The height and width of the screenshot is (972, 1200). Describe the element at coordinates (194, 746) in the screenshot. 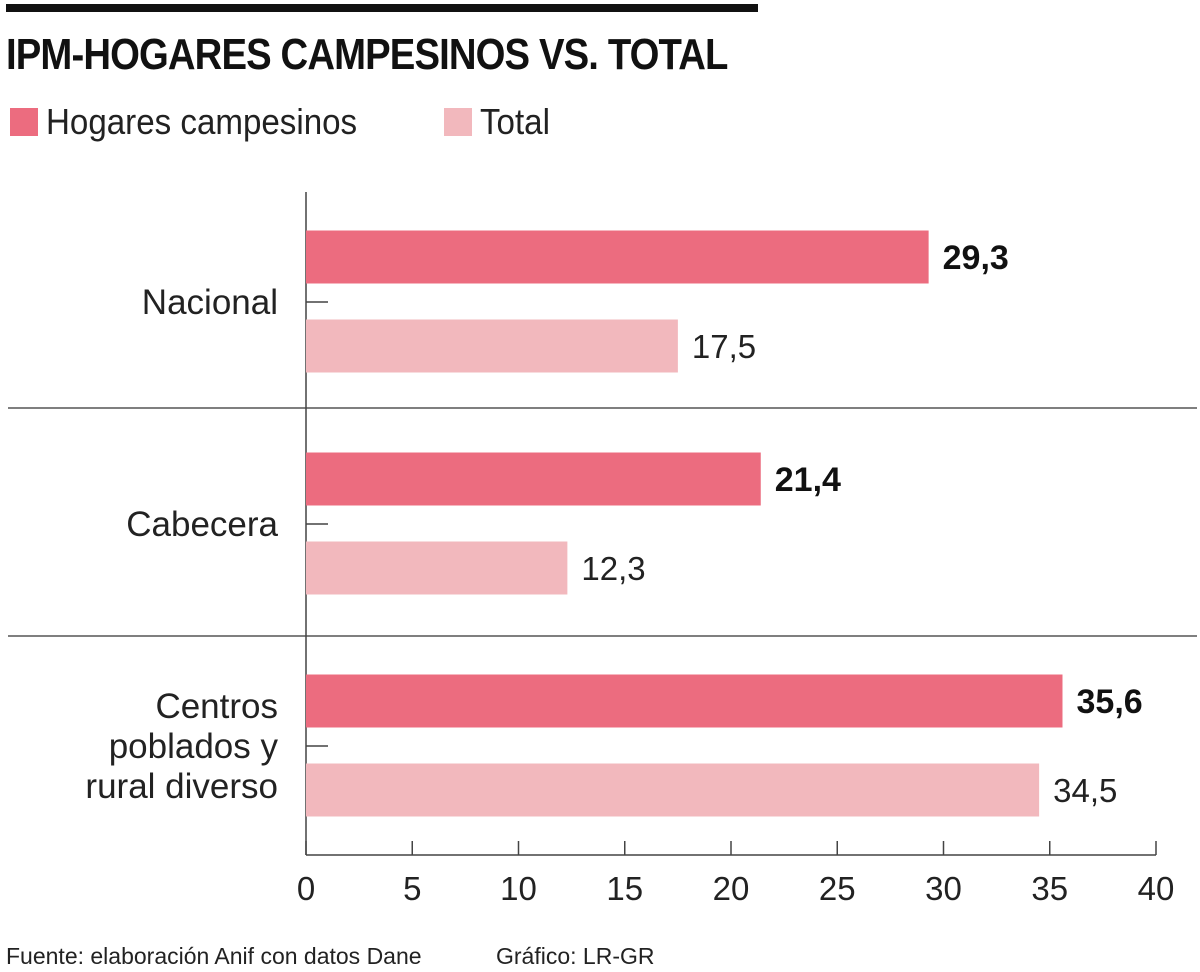

I see `category-label: poblados y` at that location.